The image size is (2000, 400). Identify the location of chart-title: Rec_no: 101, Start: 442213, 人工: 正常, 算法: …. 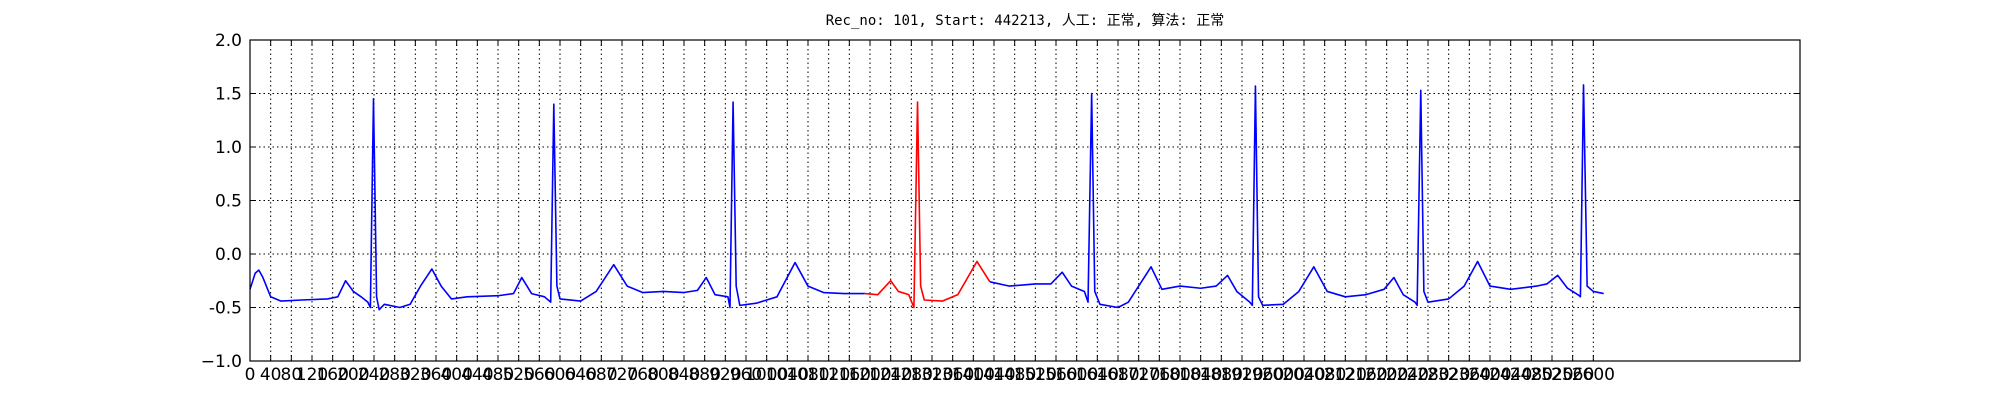
(1025, 21).